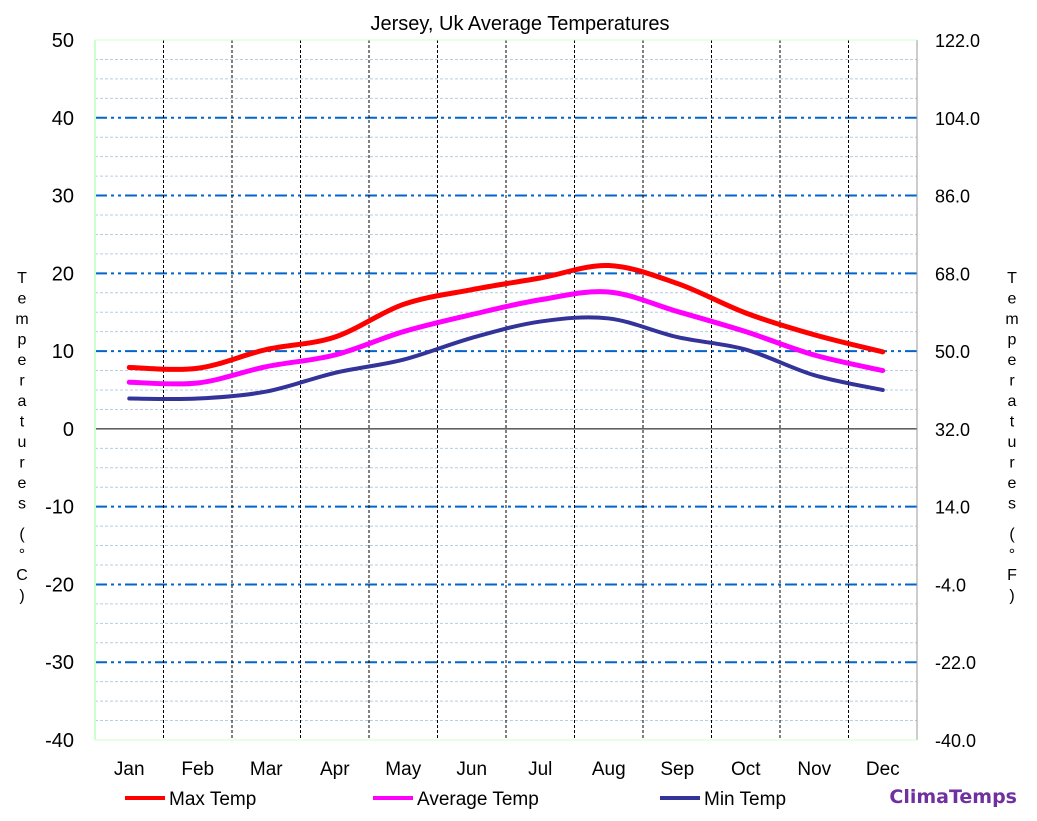  Describe the element at coordinates (68, 430) in the screenshot. I see `y-tick-left: 0` at that location.